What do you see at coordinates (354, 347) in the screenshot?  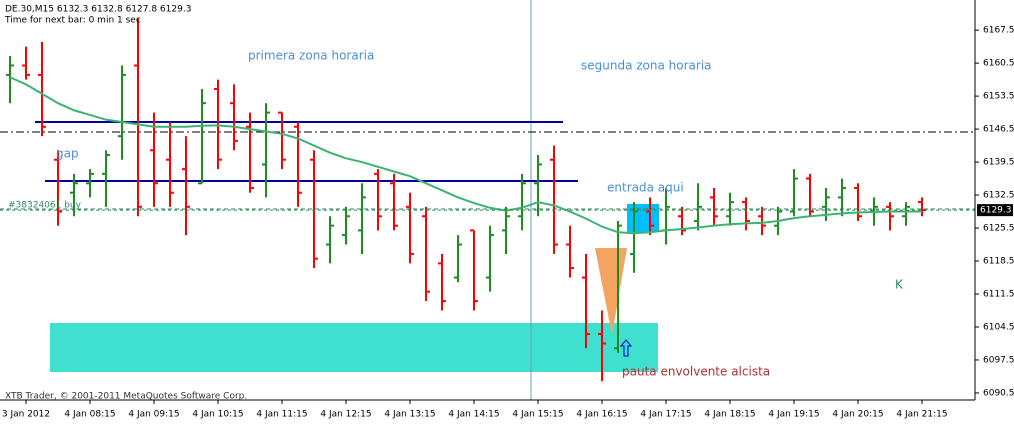 I see `zone-rect` at bounding box center [354, 347].